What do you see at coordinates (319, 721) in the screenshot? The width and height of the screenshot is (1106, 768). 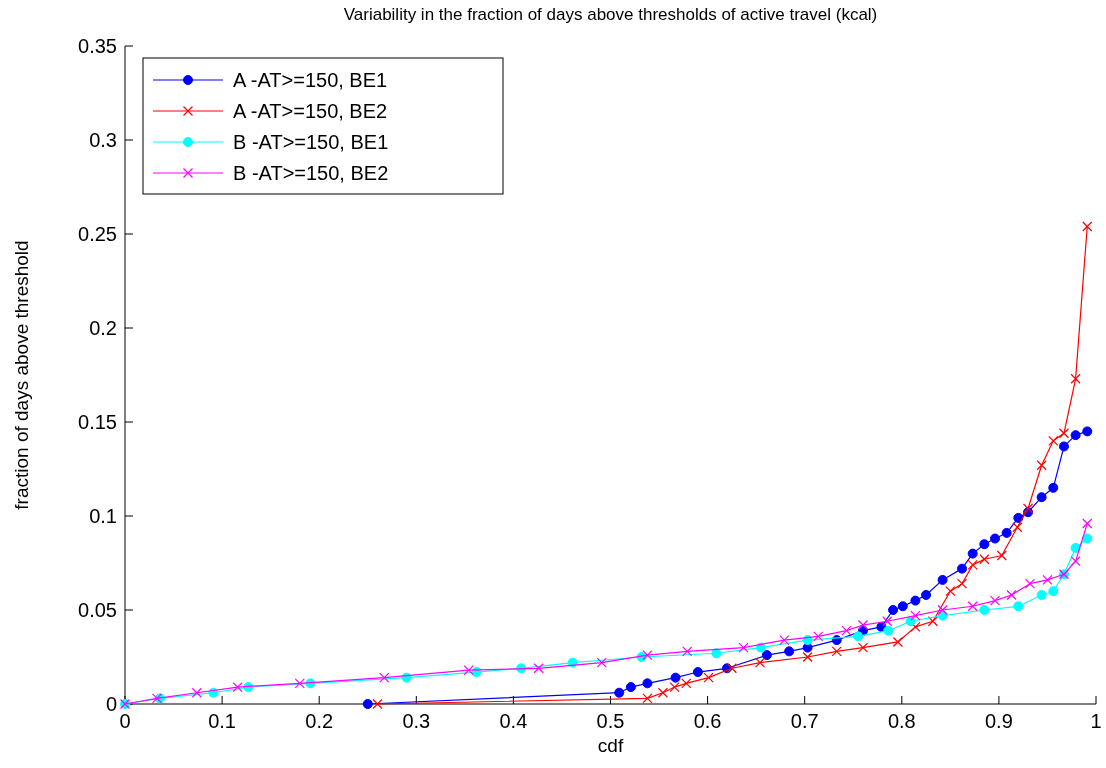 I see `x-tick-label: 0.2` at bounding box center [319, 721].